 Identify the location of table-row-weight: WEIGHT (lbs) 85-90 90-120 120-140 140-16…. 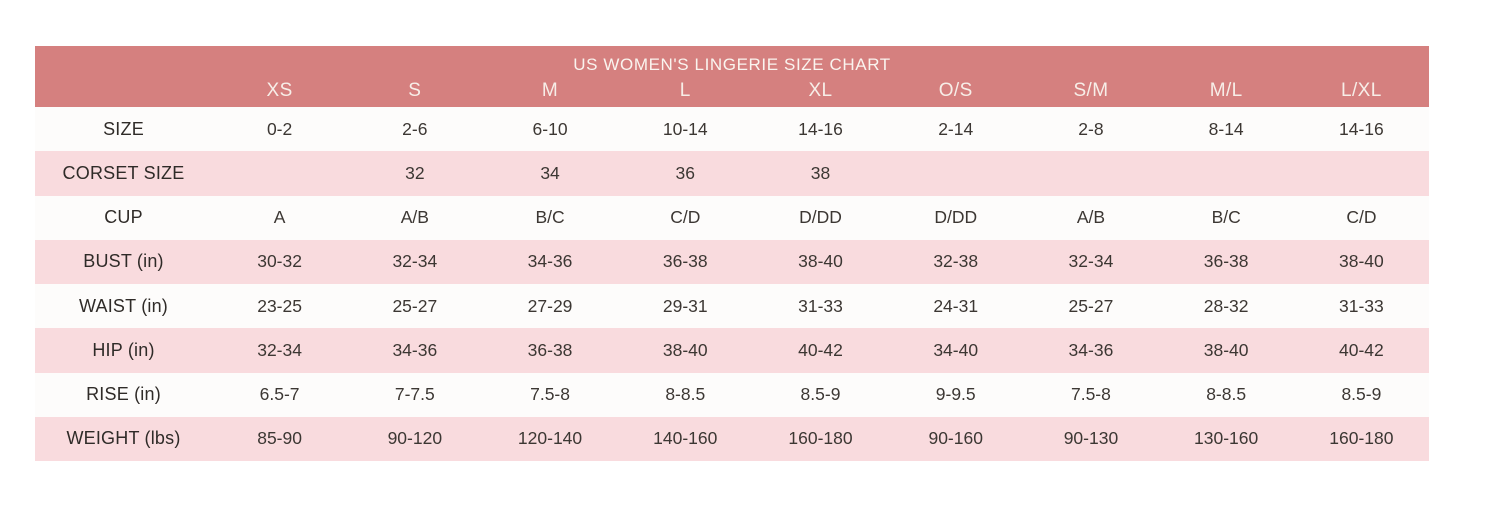
(732, 438).